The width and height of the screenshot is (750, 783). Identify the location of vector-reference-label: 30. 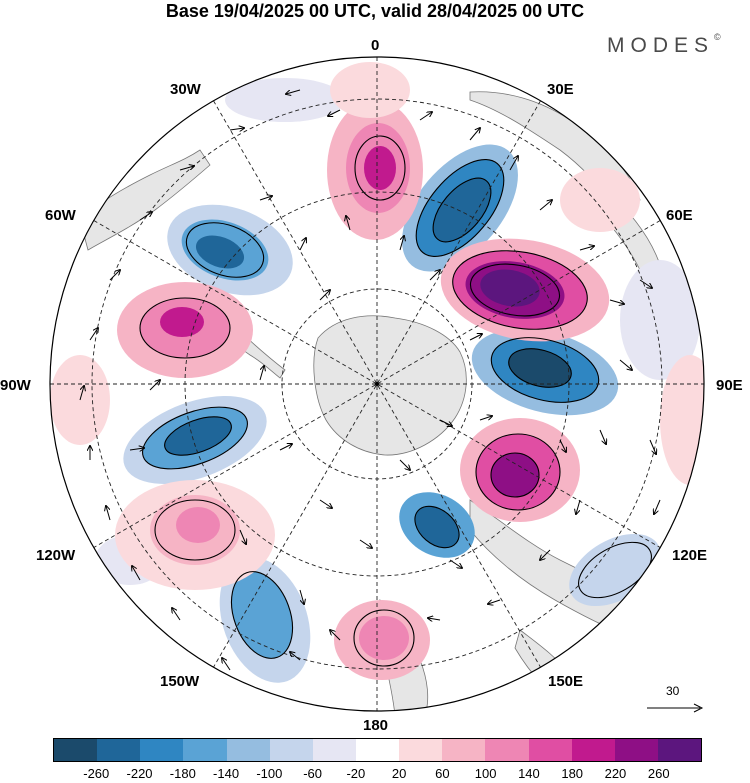
(673, 691).